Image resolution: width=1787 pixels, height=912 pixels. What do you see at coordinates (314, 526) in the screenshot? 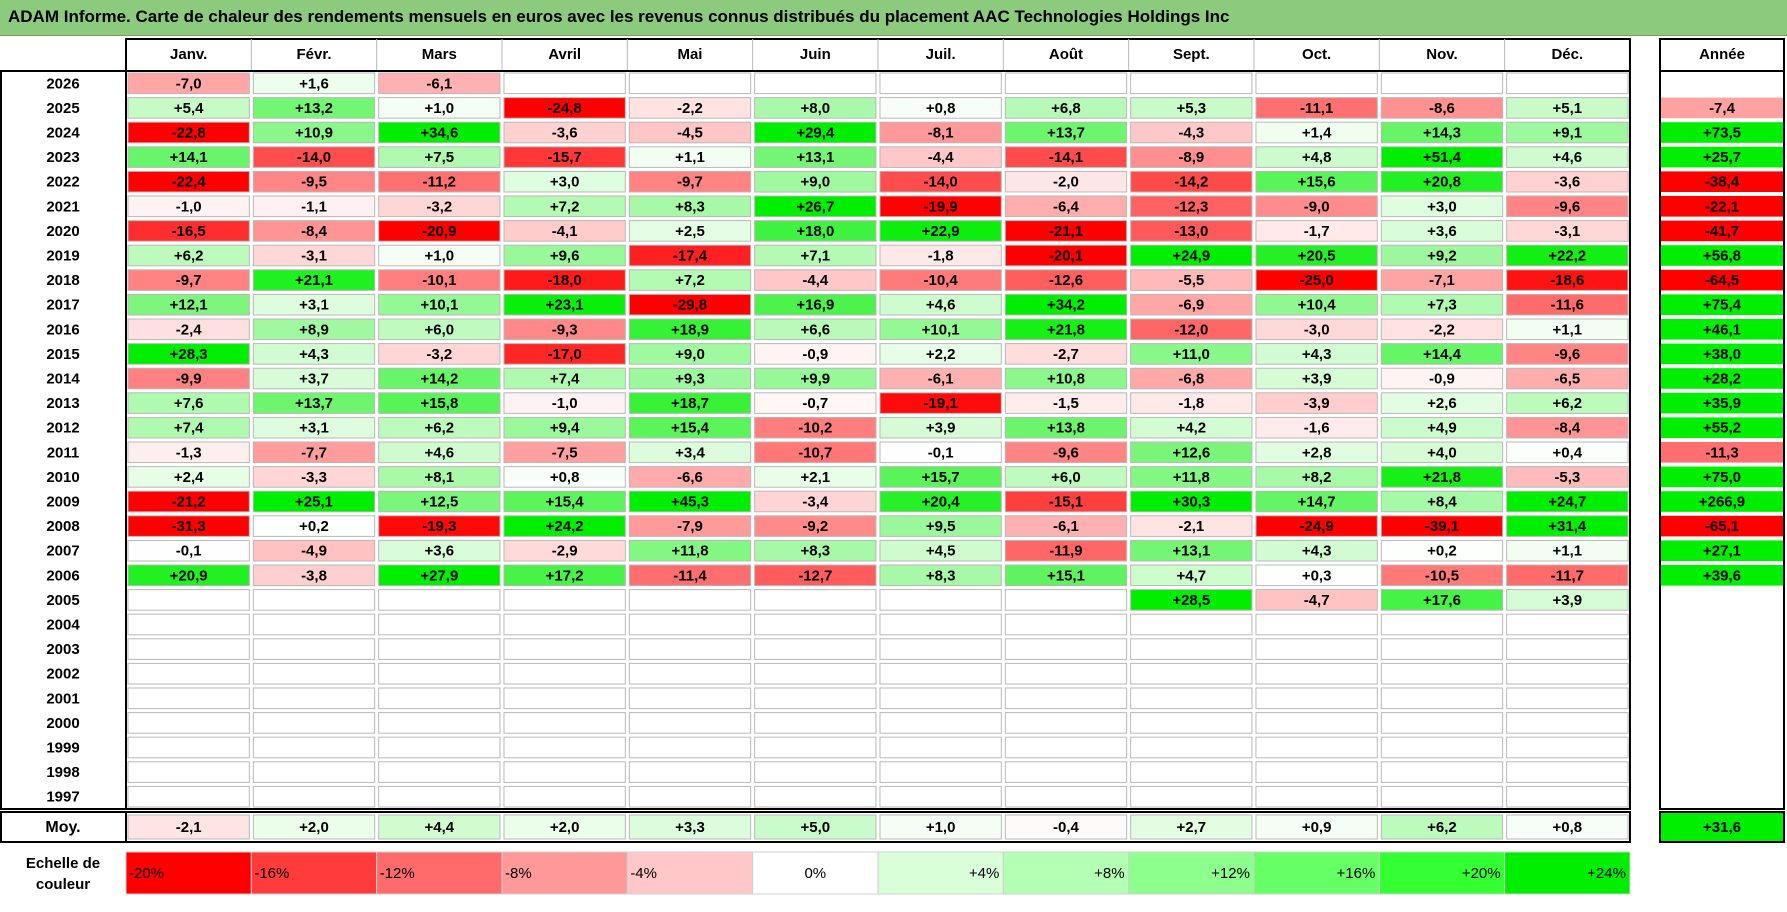
I see `cell-value: +0,2` at bounding box center [314, 526].